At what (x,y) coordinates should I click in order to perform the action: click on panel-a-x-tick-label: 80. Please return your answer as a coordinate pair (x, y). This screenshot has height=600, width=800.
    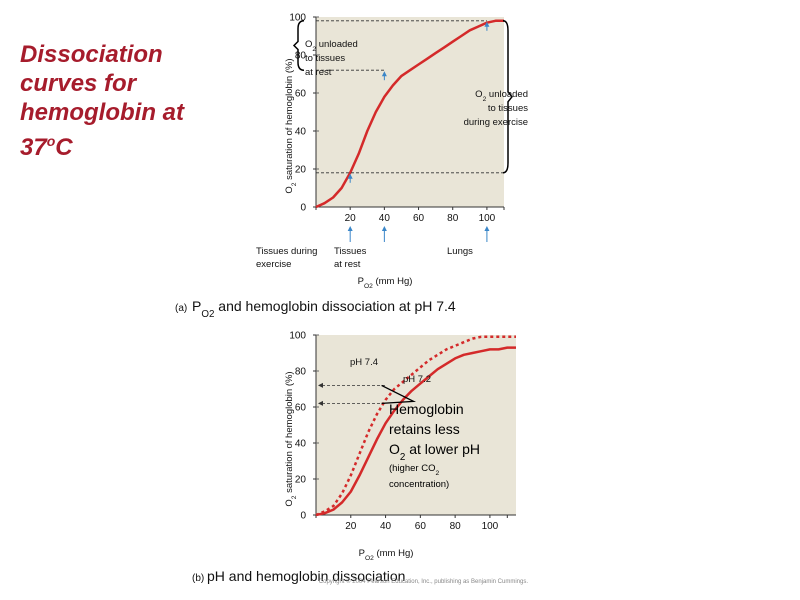
    Looking at the image, I should click on (453, 218).